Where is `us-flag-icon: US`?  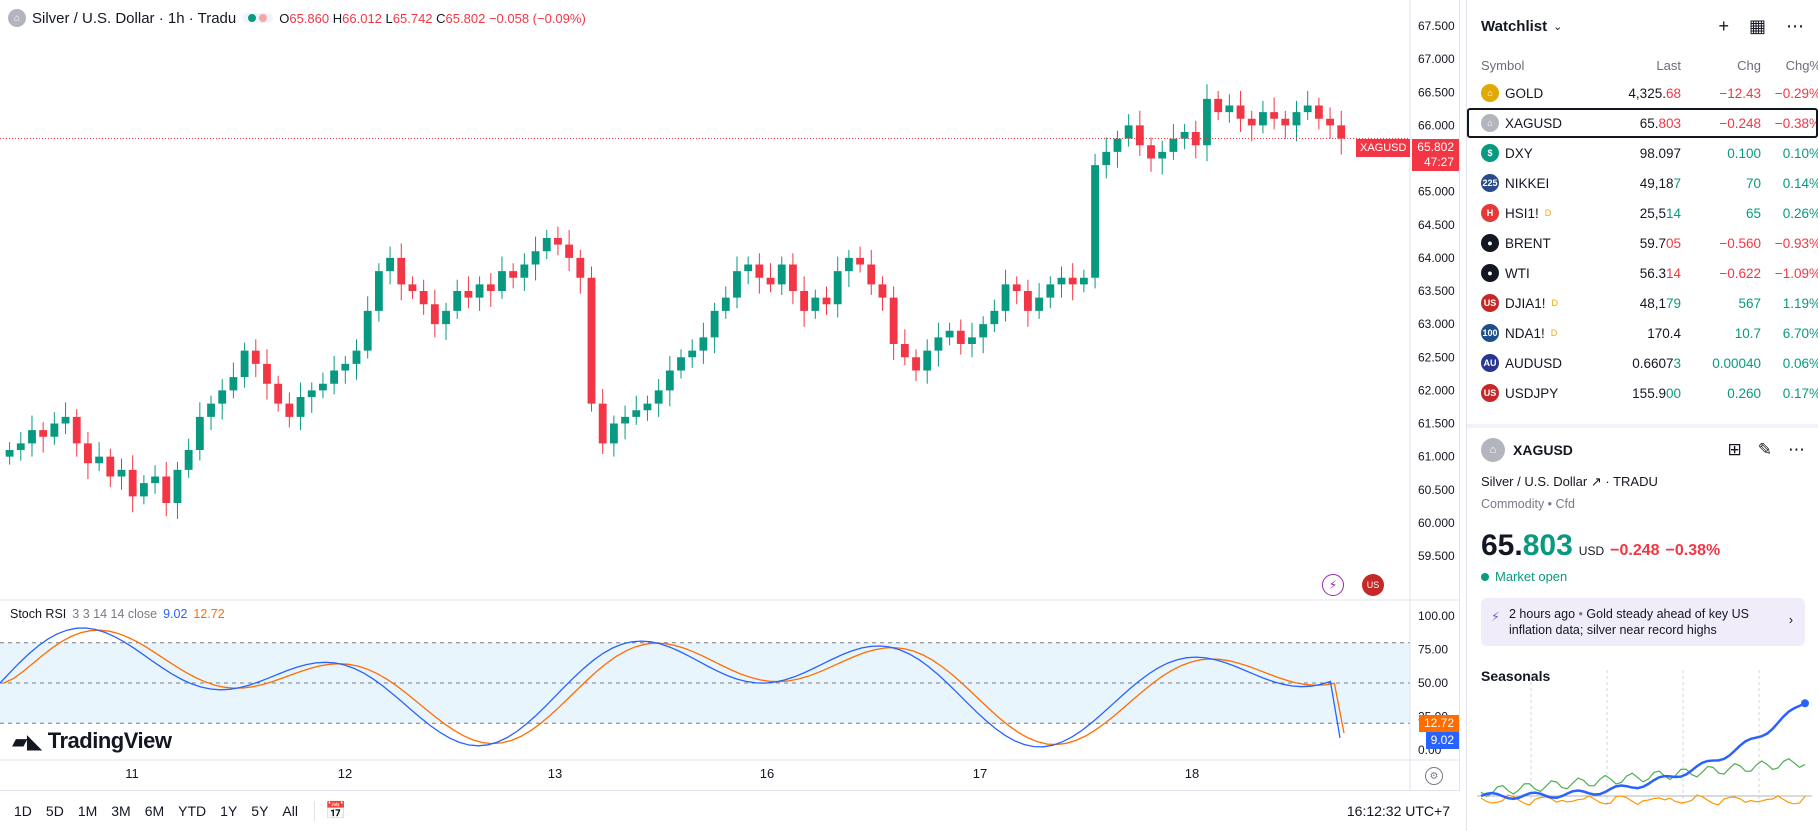
us-flag-icon: US is located at coordinates (1373, 585).